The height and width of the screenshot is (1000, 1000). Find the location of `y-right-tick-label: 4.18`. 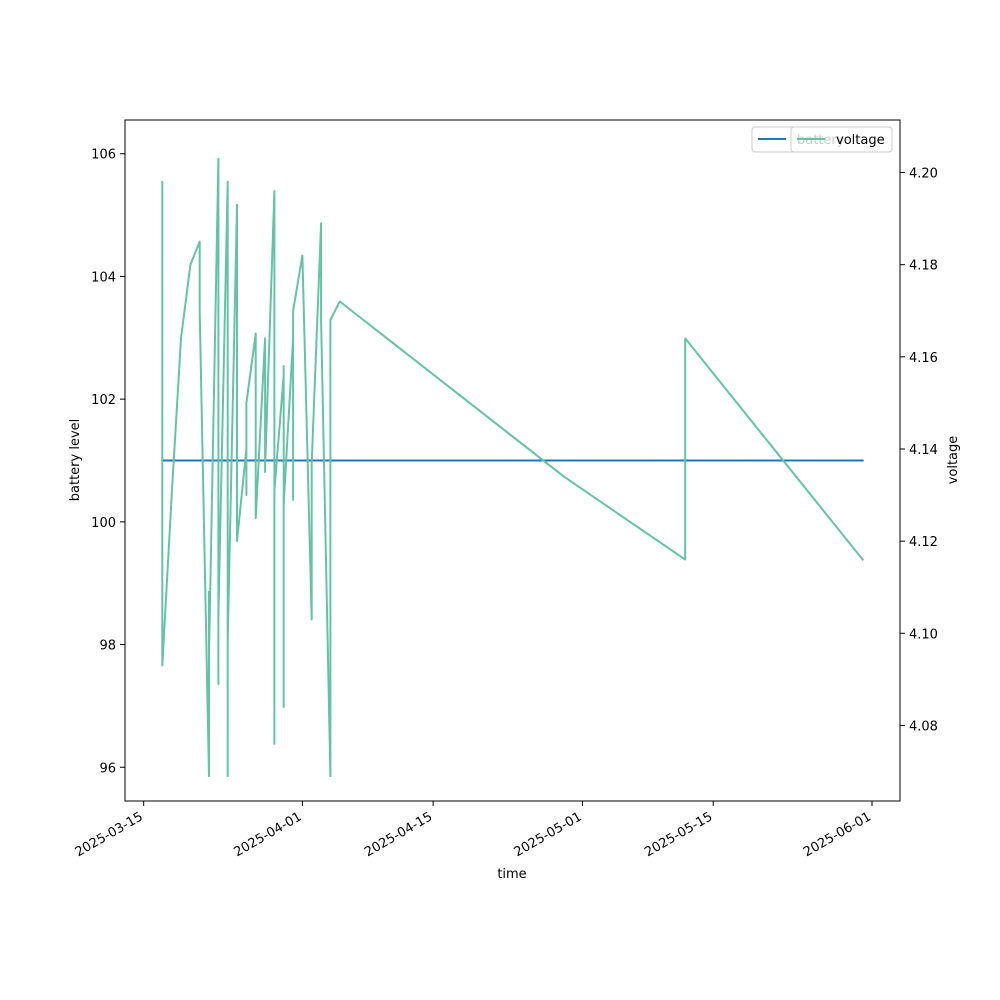

y-right-tick-label: 4.18 is located at coordinates (923, 266).